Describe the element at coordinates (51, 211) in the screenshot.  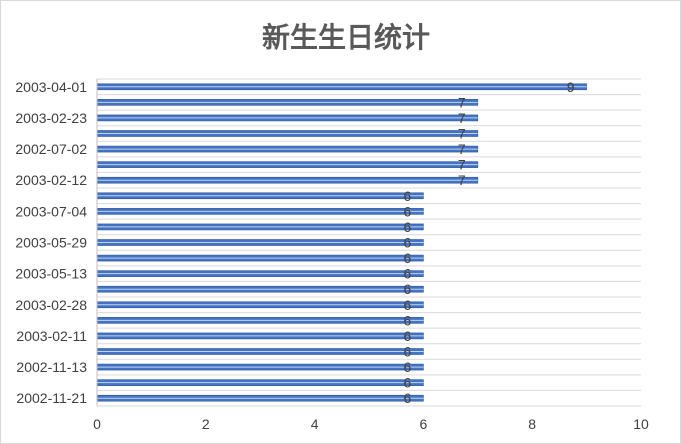
I see `category-label: 2003-07-04` at that location.